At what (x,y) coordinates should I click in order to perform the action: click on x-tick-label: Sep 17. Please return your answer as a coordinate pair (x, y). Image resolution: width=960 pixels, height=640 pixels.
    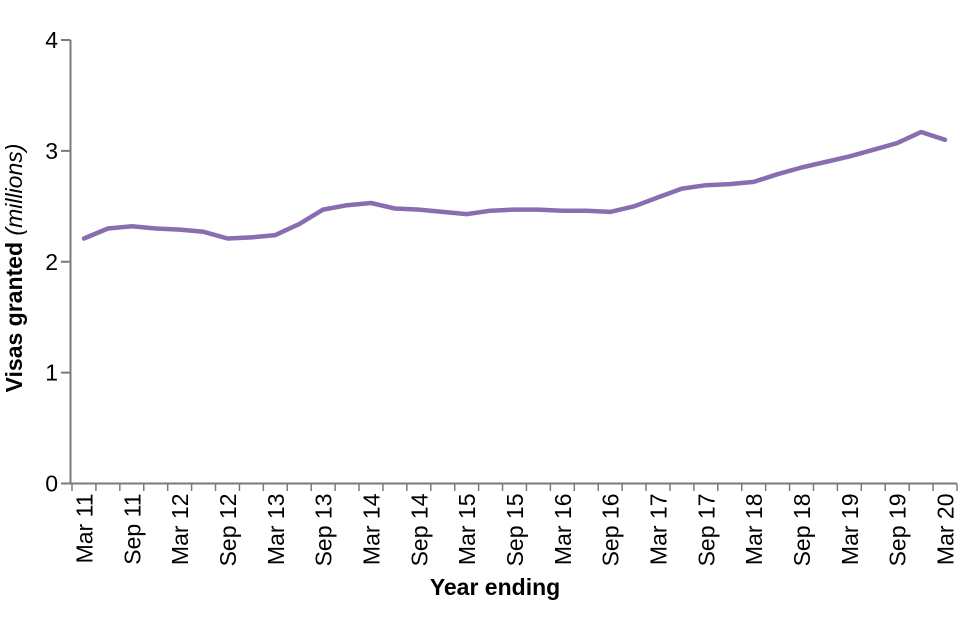
    Looking at the image, I should click on (706, 530).